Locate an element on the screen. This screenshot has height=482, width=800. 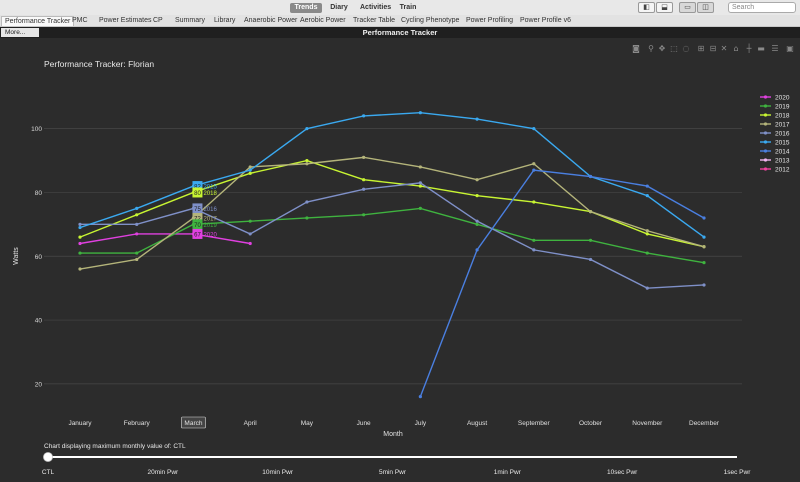
slider-stop-label: 1sec Pwr is located at coordinates (738, 472).